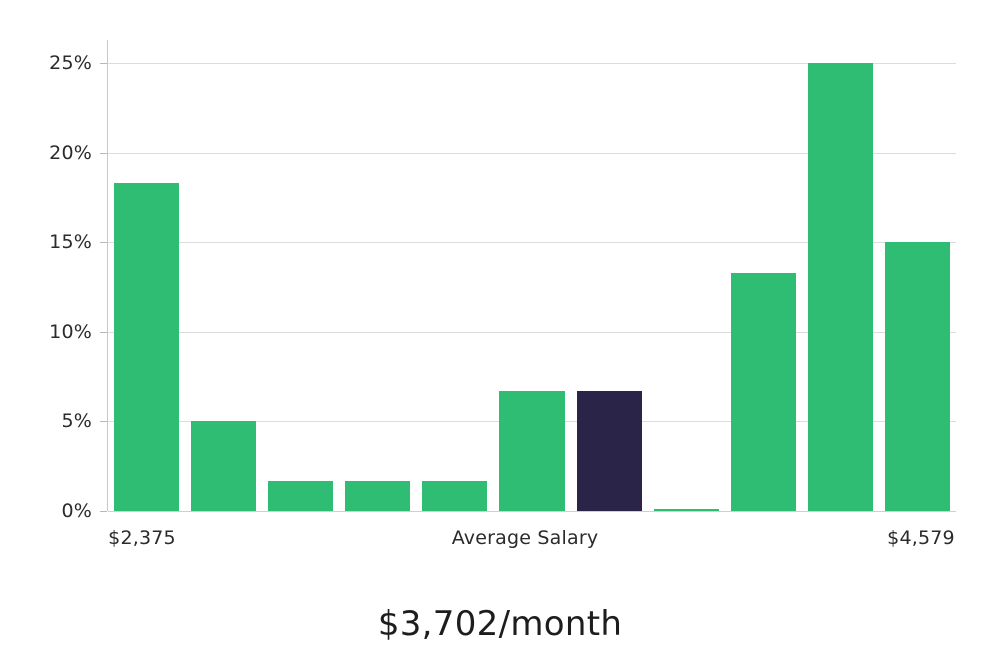 The image size is (1000, 660). I want to click on x-axis-title: Average Salary, so click(525, 538).